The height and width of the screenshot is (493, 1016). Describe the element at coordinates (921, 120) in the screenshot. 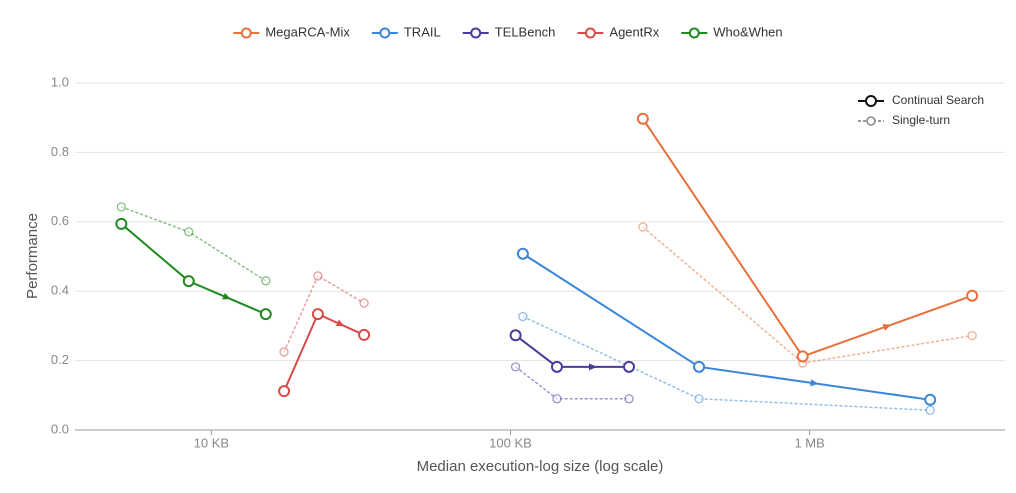

I see `style-legend-label: Single-turn` at that location.